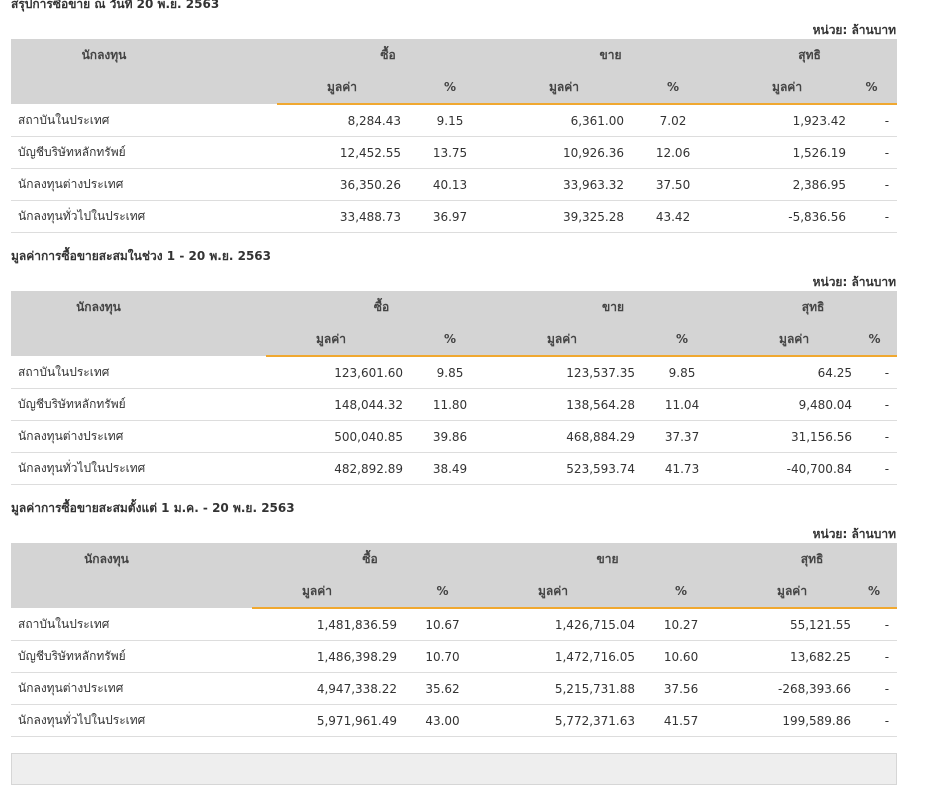  What do you see at coordinates (681, 688) in the screenshot?
I see `sell-percent: 37.56` at bounding box center [681, 688].